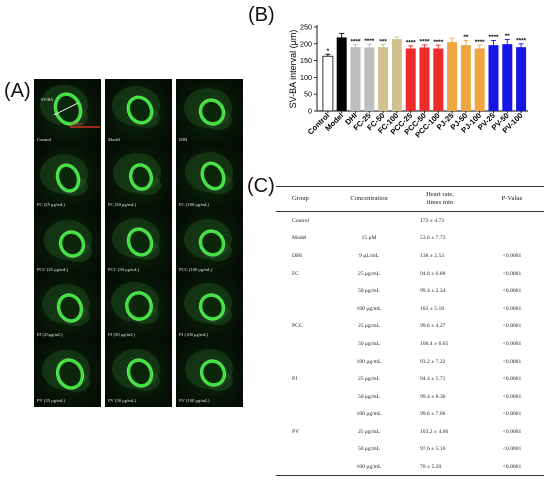 Image resolution: width=550 pixels, height=484 pixels. I want to click on cell-concentration: 9 μL/mL, so click(369, 255).